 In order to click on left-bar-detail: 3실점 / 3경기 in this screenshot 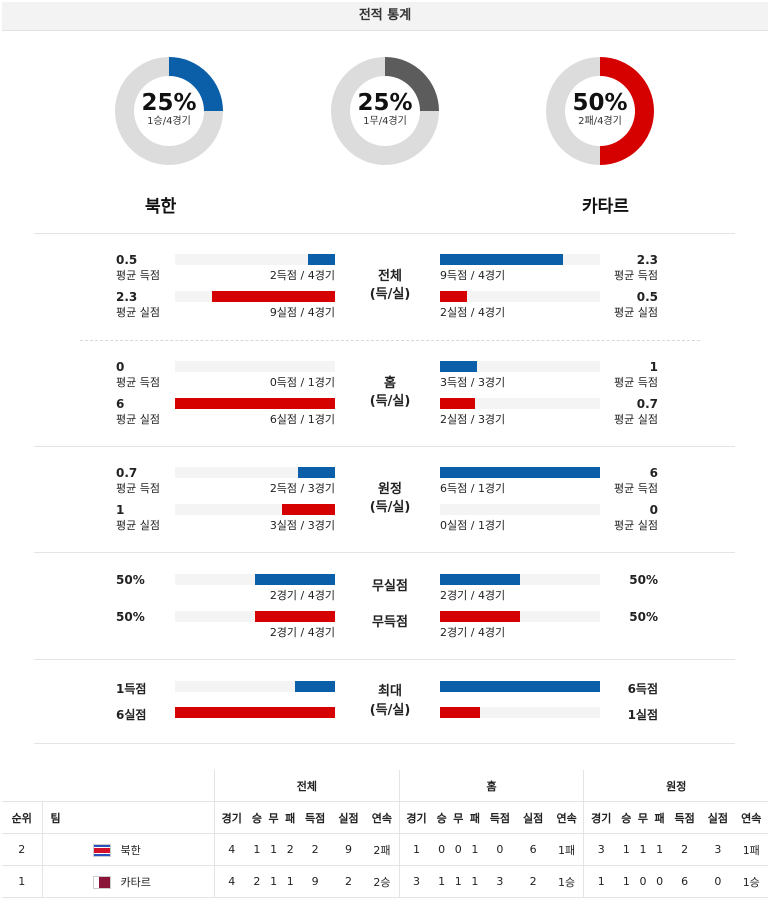, I will do `click(302, 525)`.